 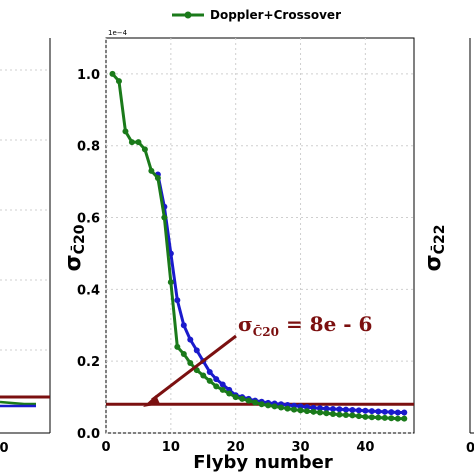 I want to click on legend: Doppler+Crossover, so click(x=256, y=15).